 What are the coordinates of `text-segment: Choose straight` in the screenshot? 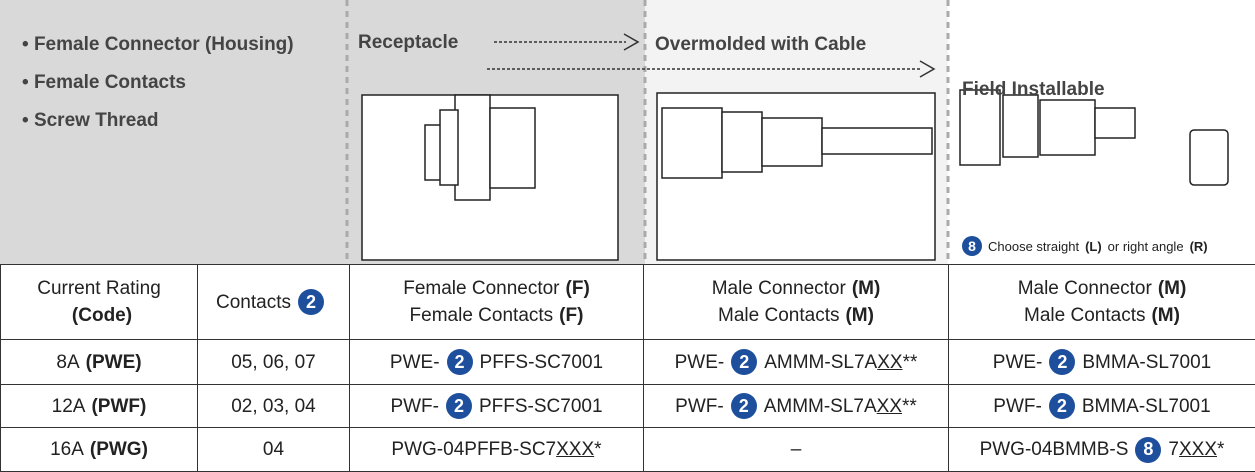 It's located at (1033, 246).